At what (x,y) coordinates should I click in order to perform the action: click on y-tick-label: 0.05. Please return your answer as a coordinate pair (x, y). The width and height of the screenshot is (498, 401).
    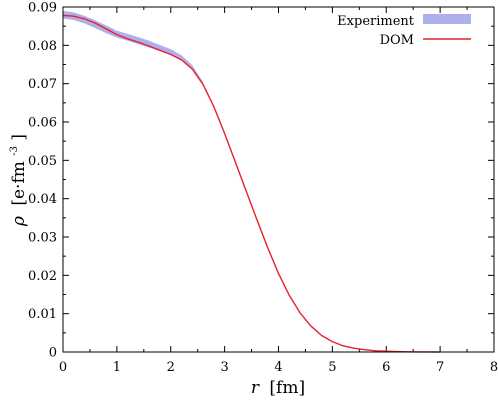
    Looking at the image, I should click on (42, 161).